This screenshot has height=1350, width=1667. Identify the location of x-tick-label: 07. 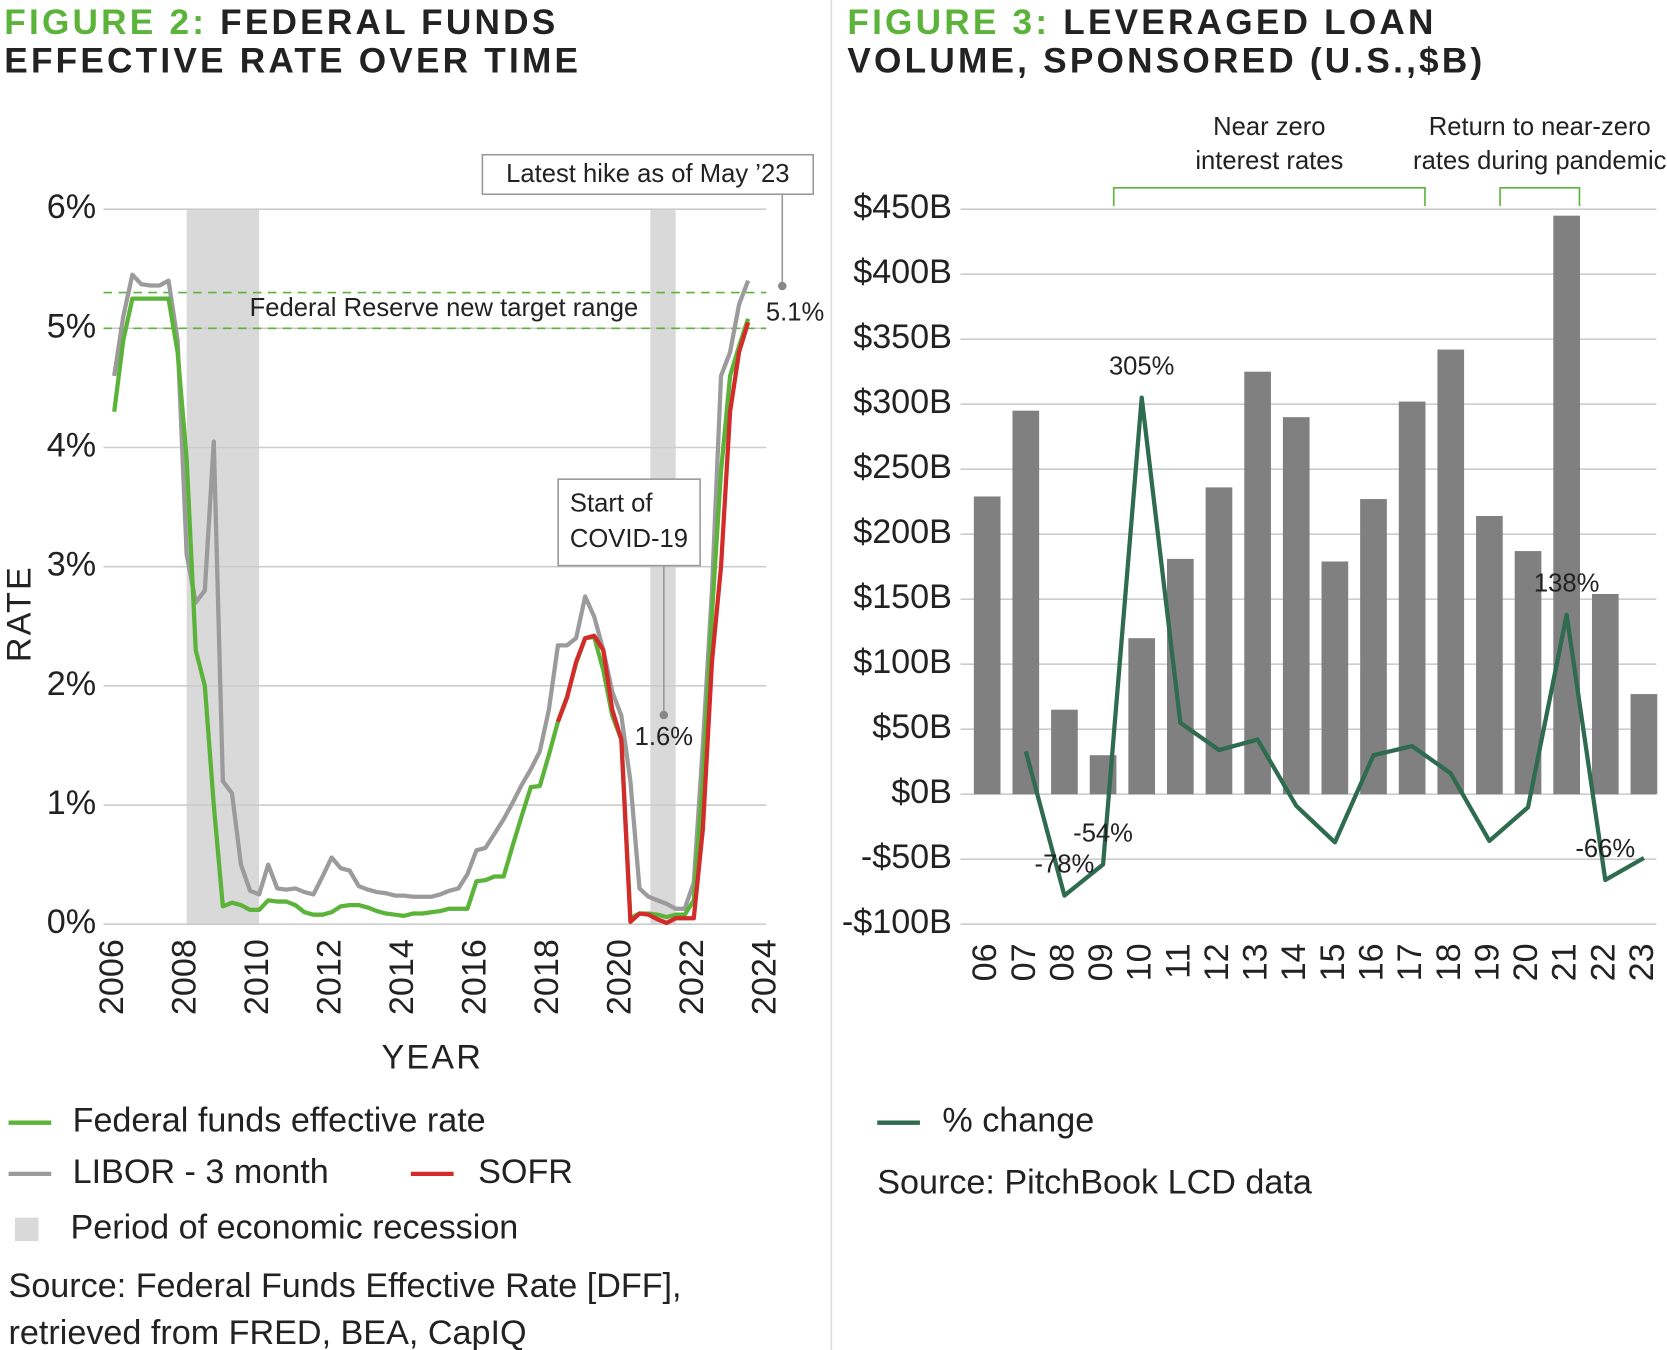
(1024, 962).